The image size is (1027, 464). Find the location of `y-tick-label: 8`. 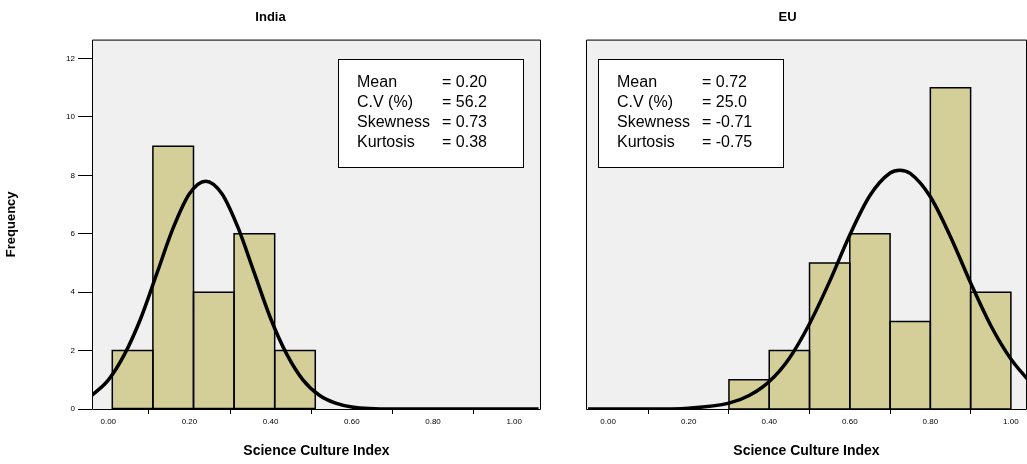

y-tick-label: 8 is located at coordinates (73, 175).